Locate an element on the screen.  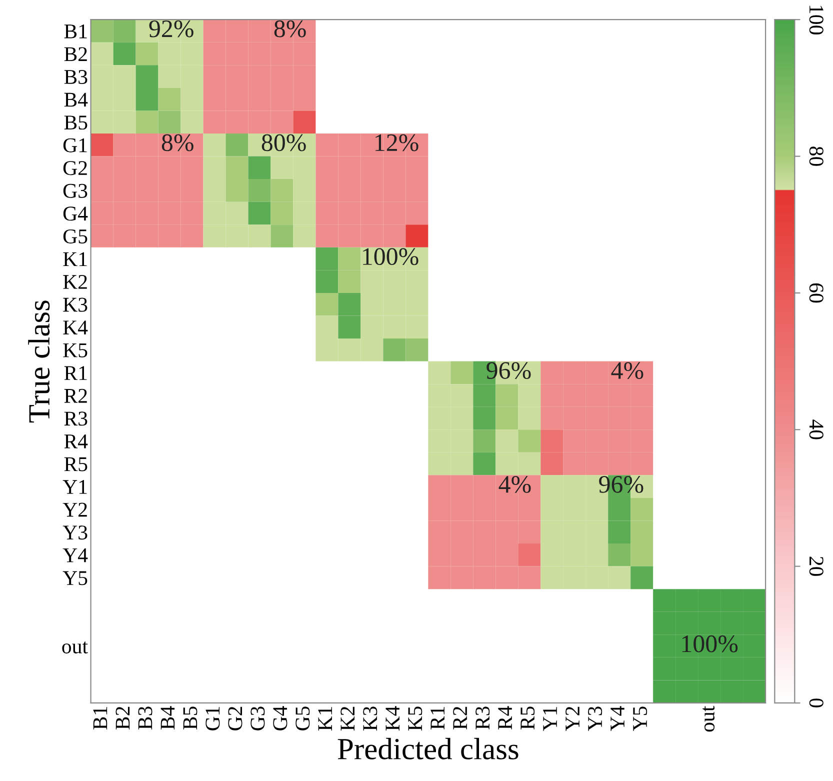
x-tick-label: G2 is located at coordinates (235, 718).